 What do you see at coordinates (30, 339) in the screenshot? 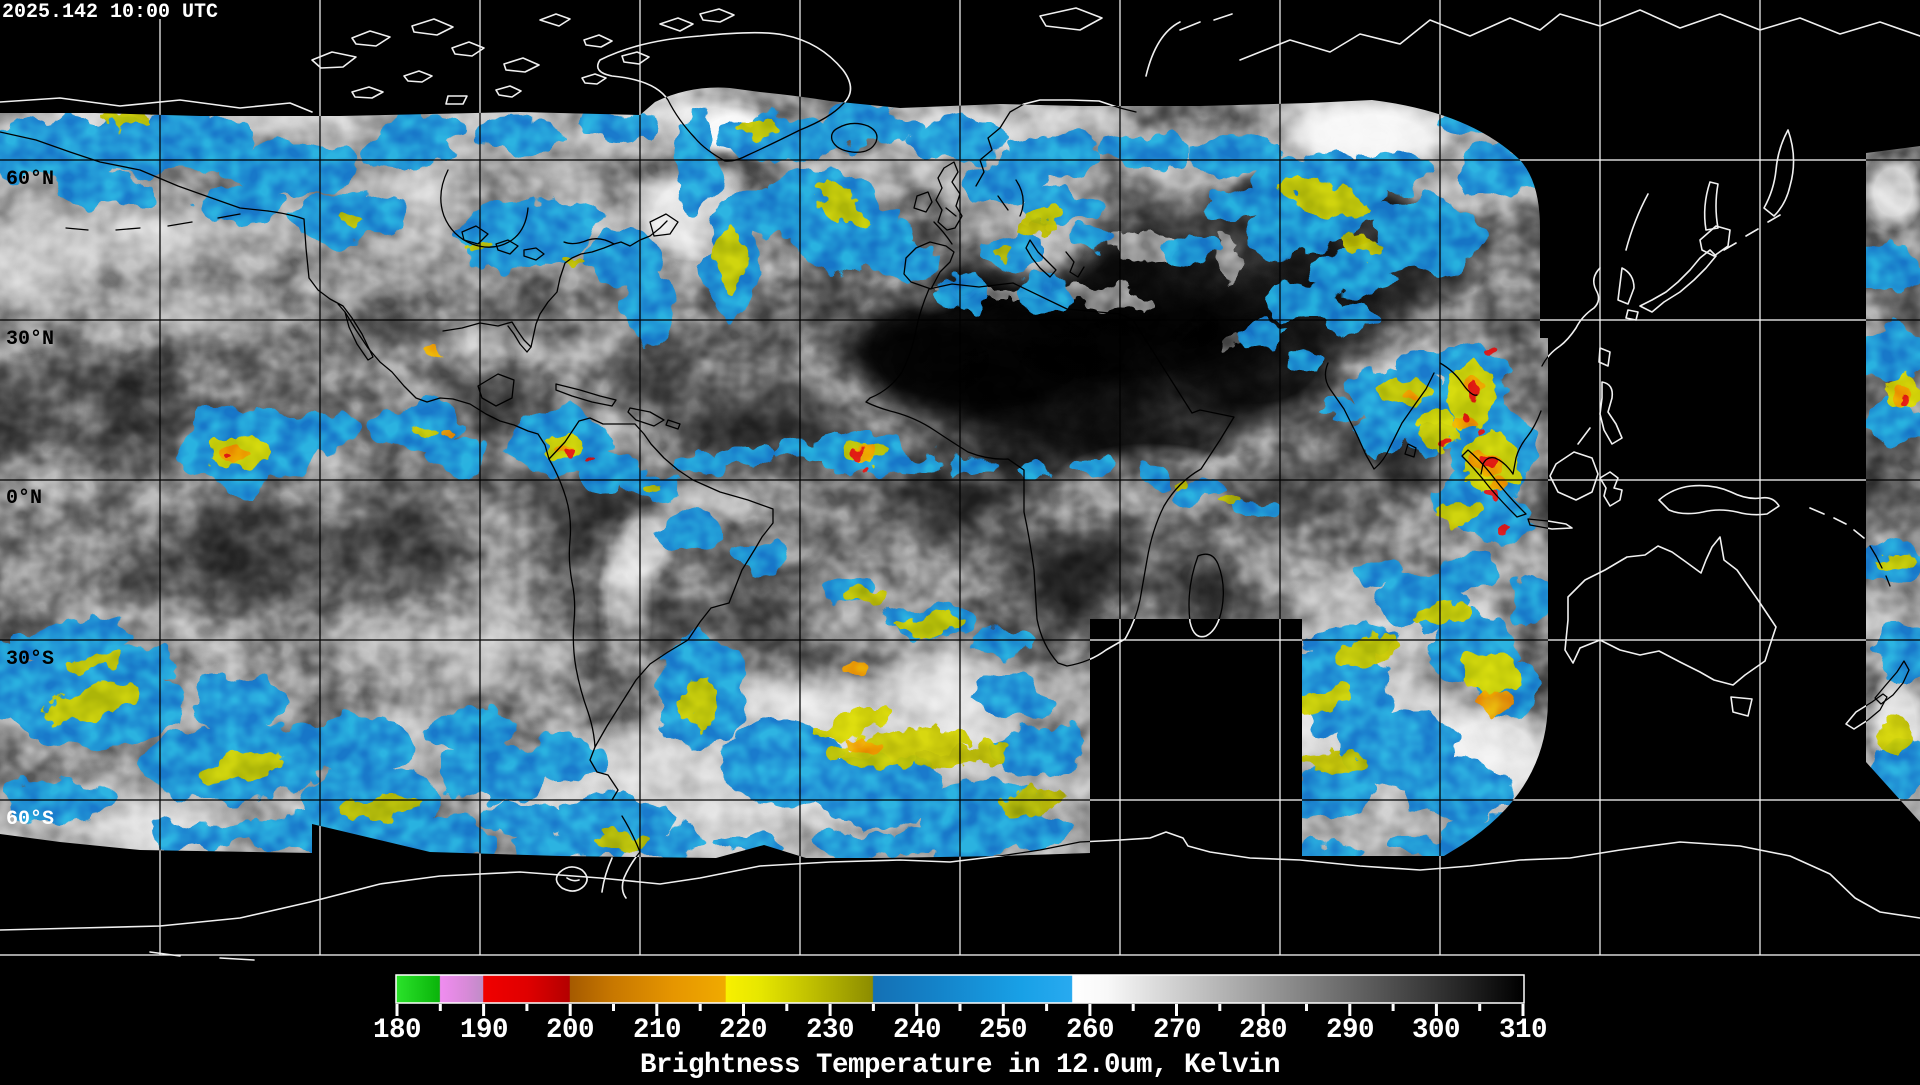
I see `svg-text: 30°N` at bounding box center [30, 339].